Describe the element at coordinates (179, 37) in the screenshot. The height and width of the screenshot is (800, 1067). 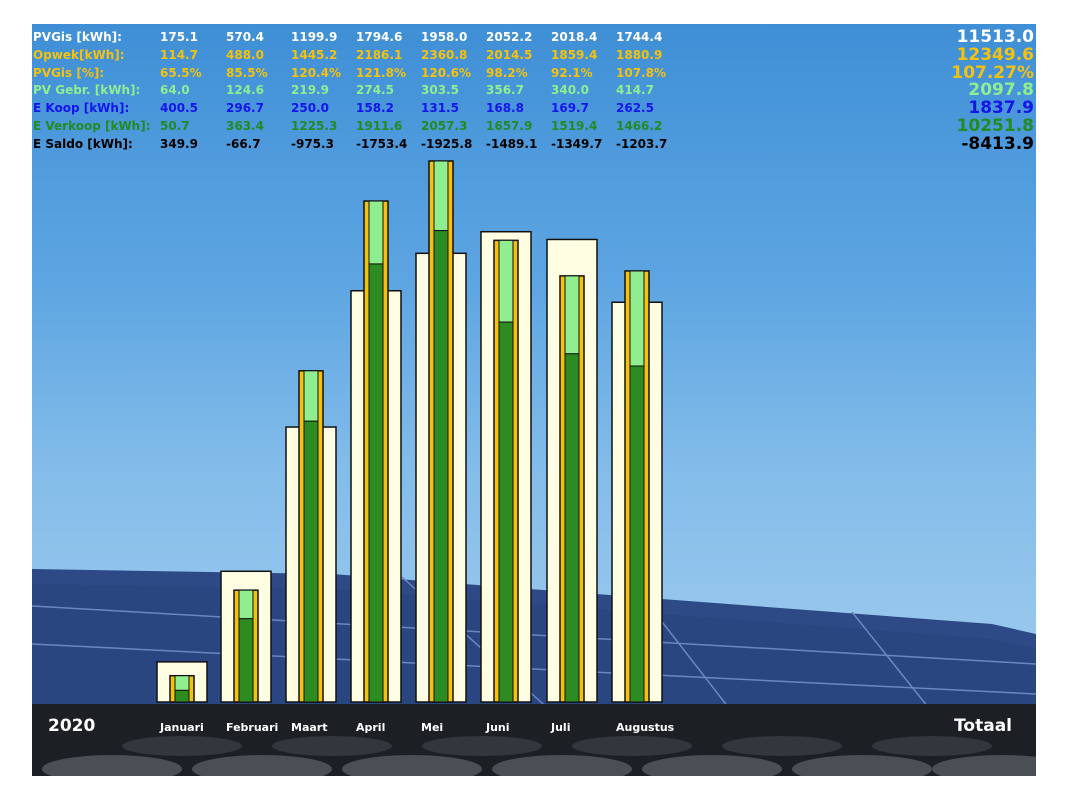
I see `cell-value: 175.1` at that location.